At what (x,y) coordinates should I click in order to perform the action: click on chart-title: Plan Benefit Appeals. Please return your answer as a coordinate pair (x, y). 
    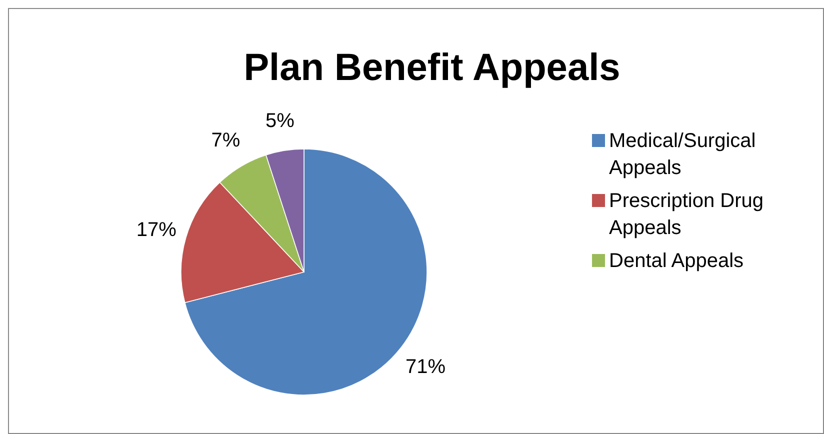
    Looking at the image, I should click on (432, 68).